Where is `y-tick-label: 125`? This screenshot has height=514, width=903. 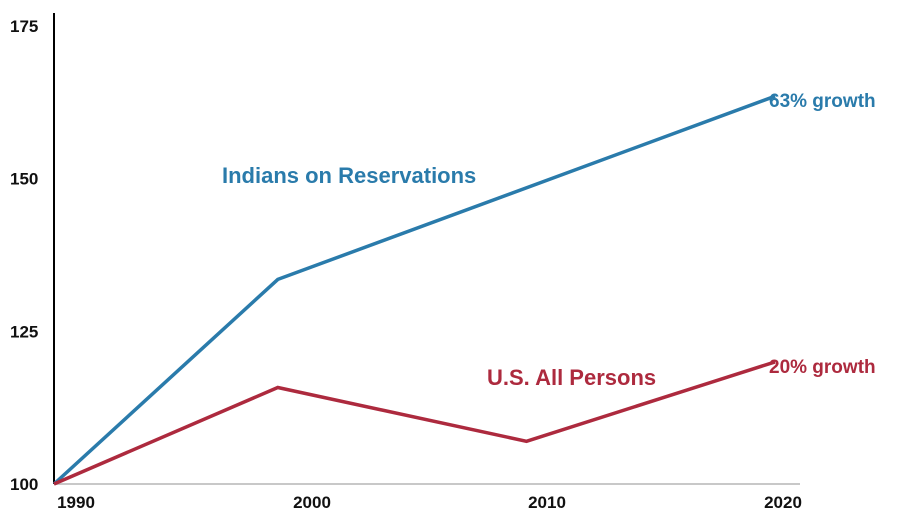 y-tick-label: 125 is located at coordinates (24, 331).